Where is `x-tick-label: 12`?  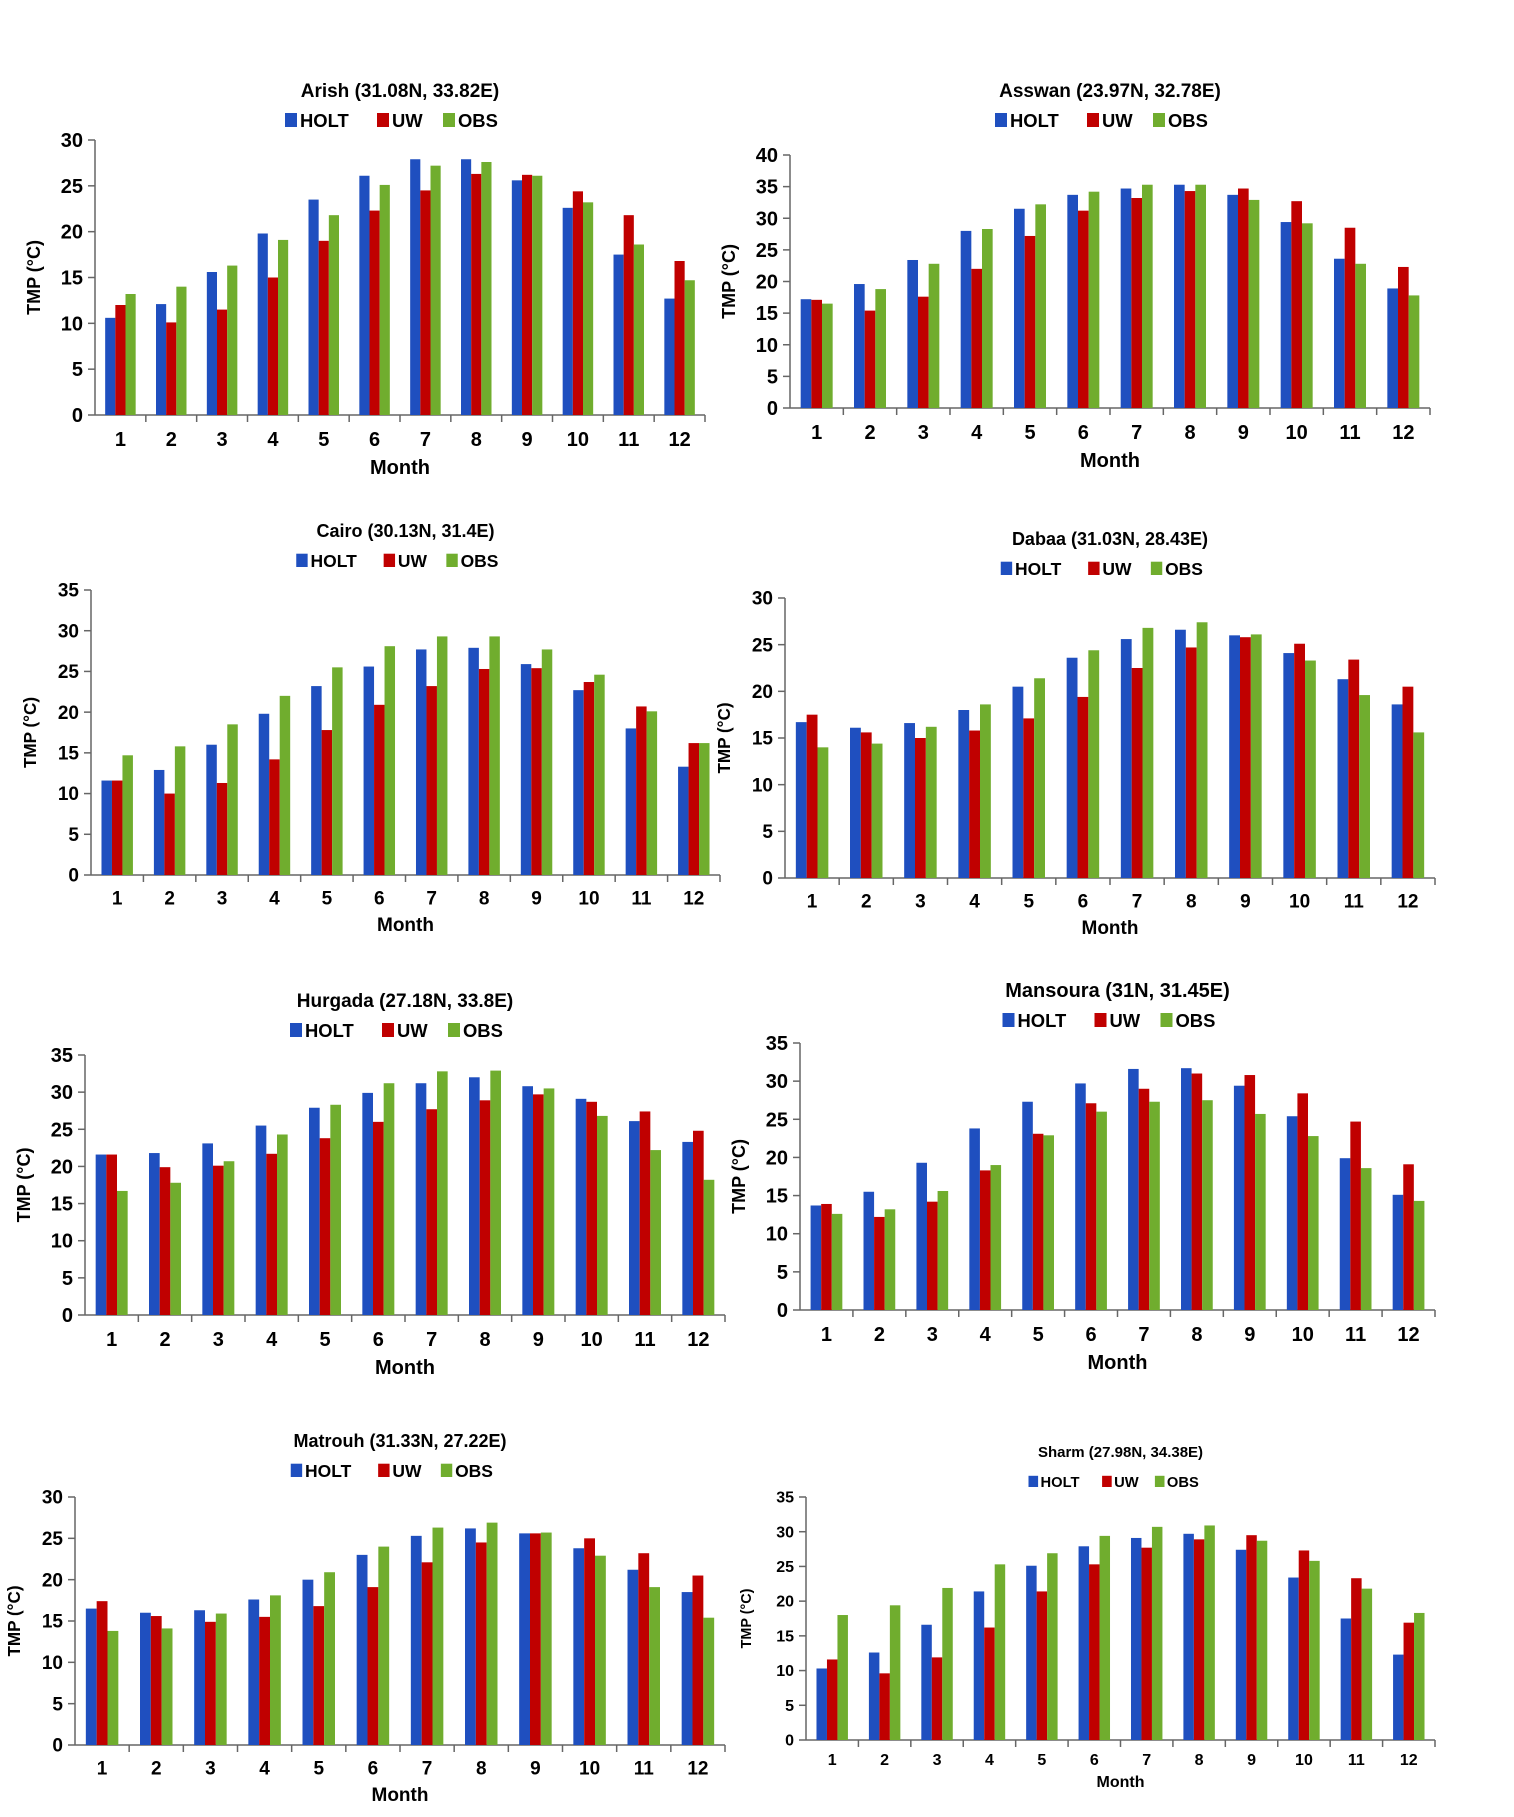 x-tick-label: 12 is located at coordinates (1409, 1760).